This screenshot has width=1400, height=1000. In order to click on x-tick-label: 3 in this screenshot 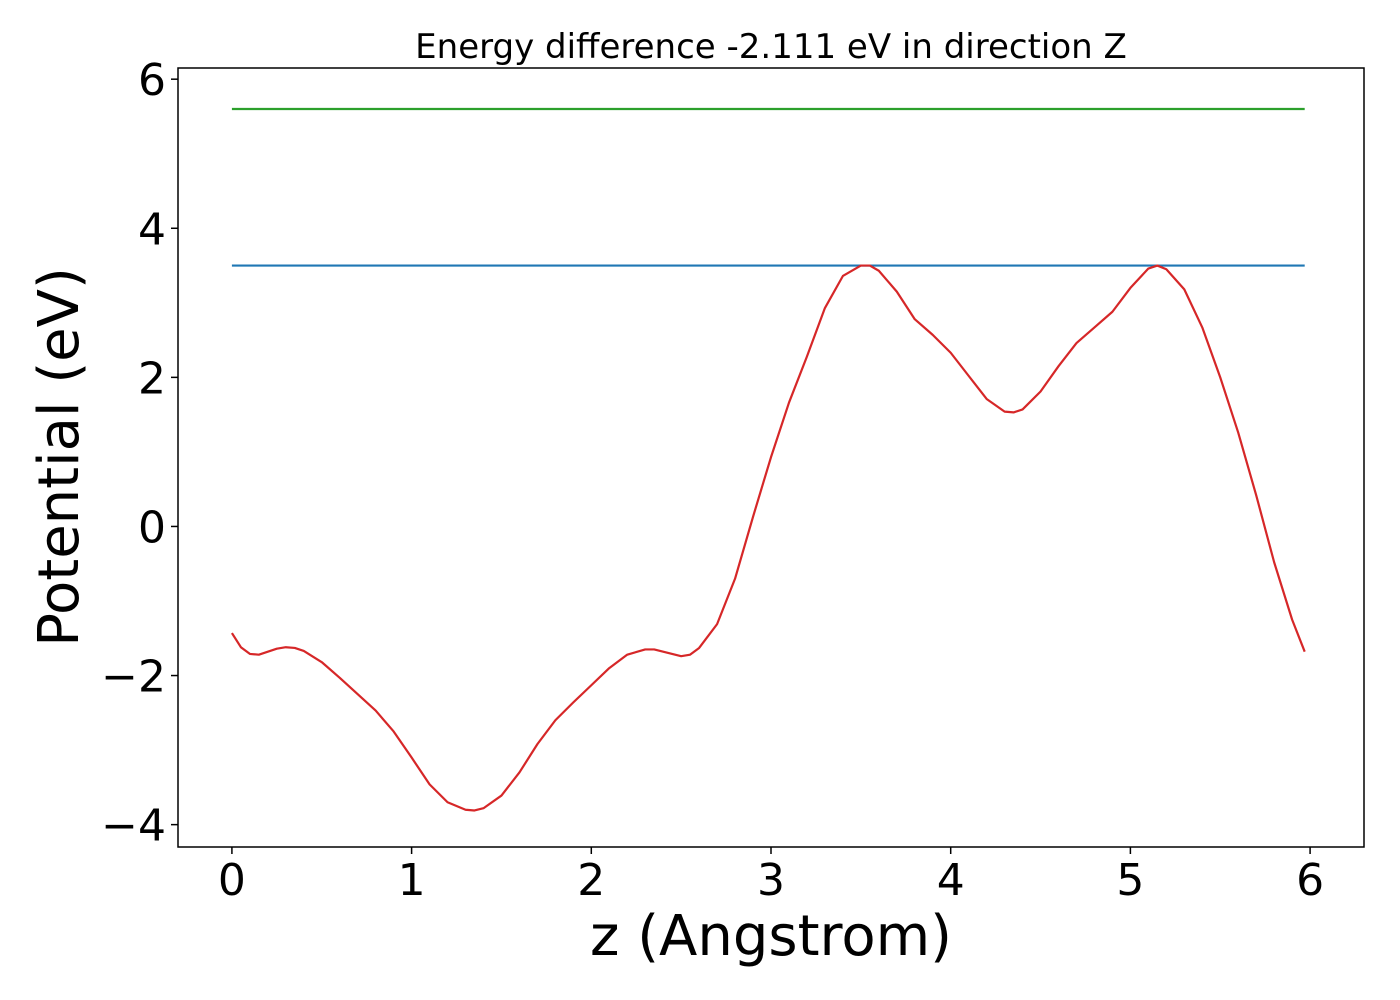, I will do `click(771, 880)`.